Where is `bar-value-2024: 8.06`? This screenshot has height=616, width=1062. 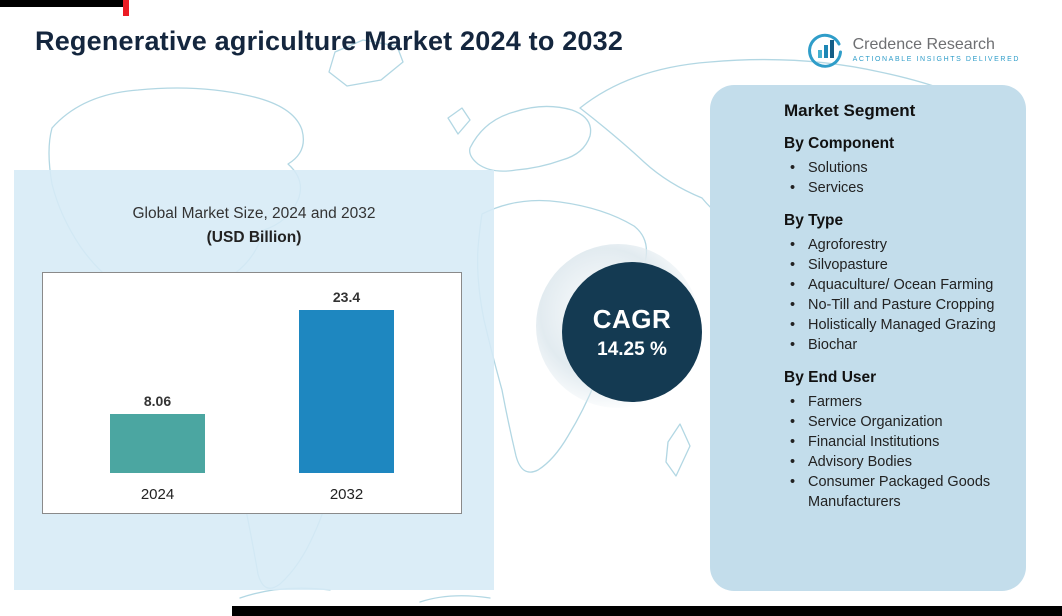 bar-value-2024: 8.06 is located at coordinates (157, 400).